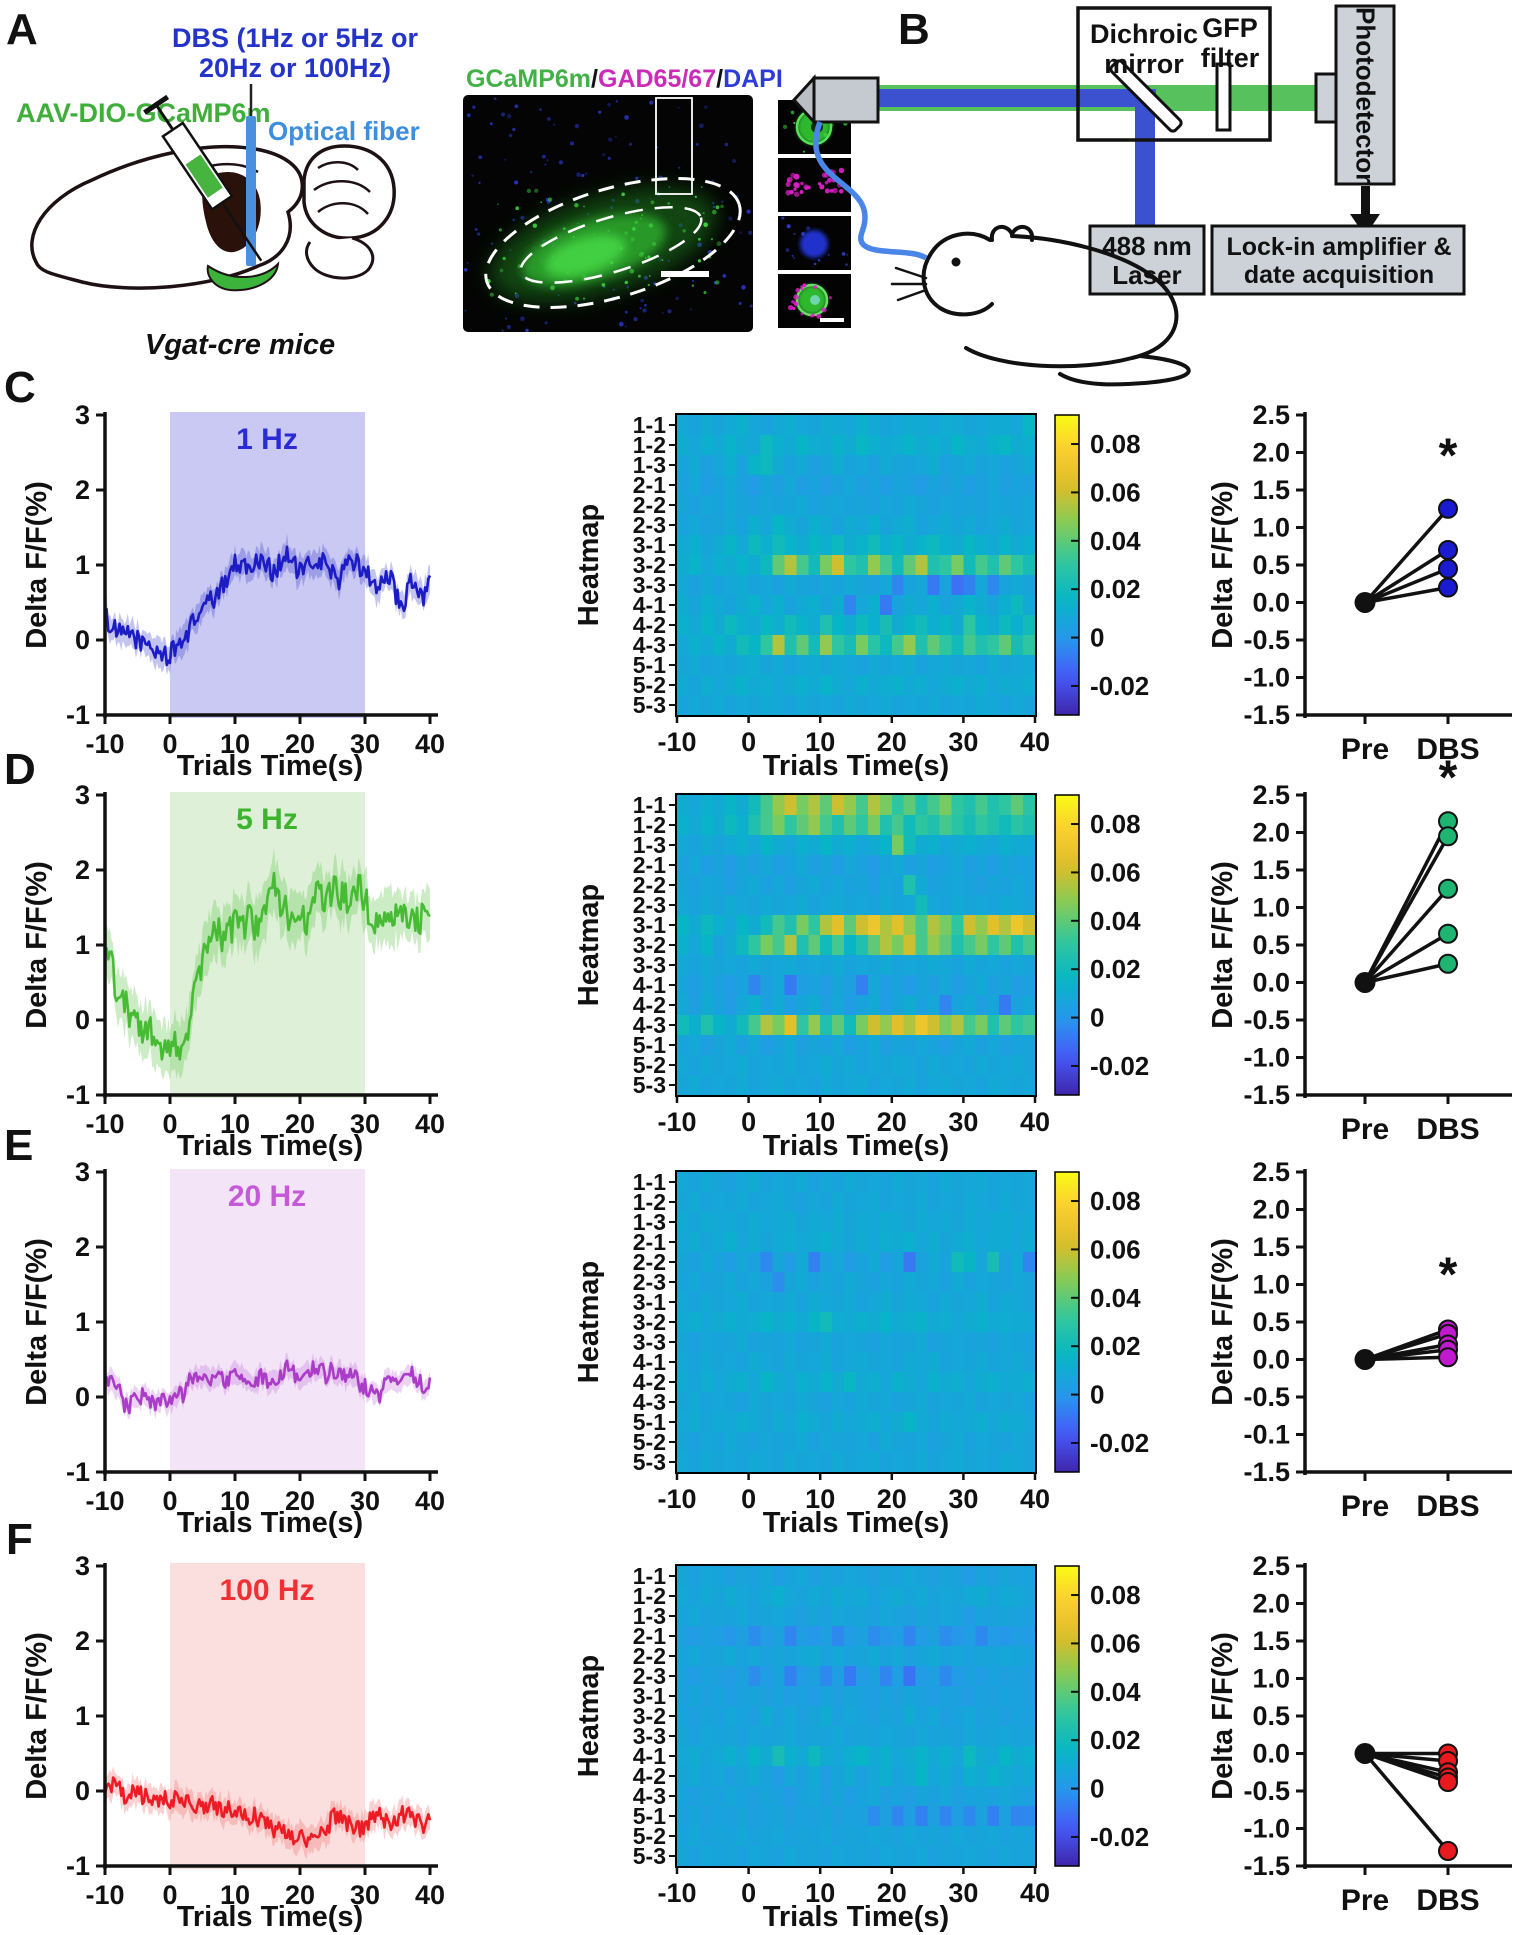 The image size is (1515, 1935). I want to click on svg-text: 0.04, so click(1115, 921).